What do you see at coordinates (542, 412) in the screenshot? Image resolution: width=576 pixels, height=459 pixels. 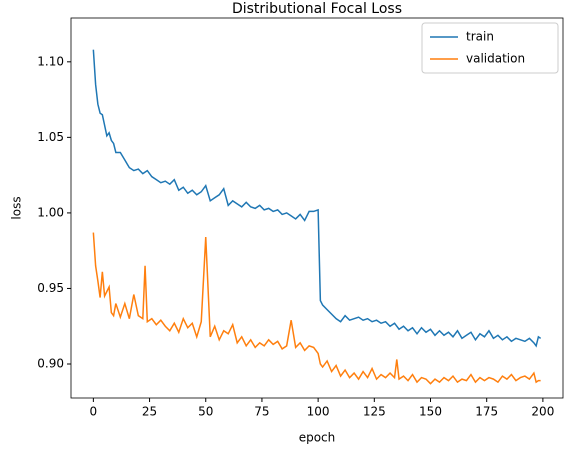 I see `x-tick-label: 200` at bounding box center [542, 412].